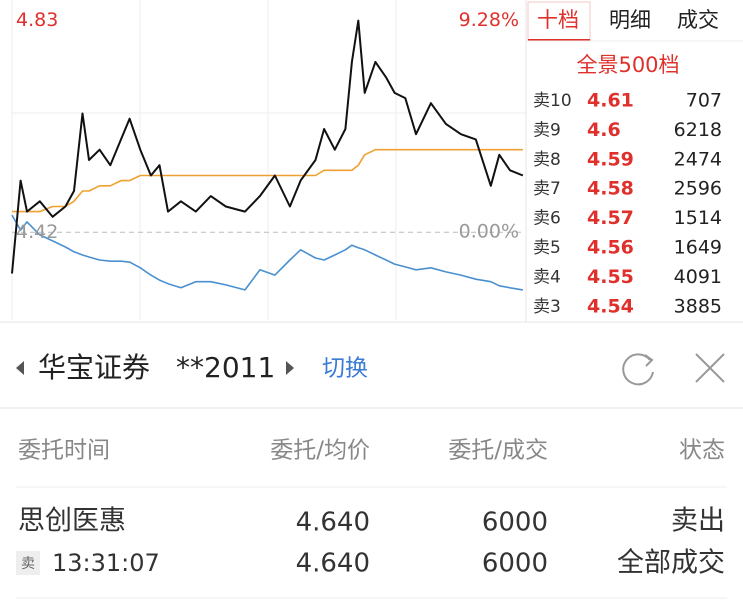 Image resolution: width=743 pixels, height=600 pixels. I want to click on order-status: 全部成交, so click(671, 563).